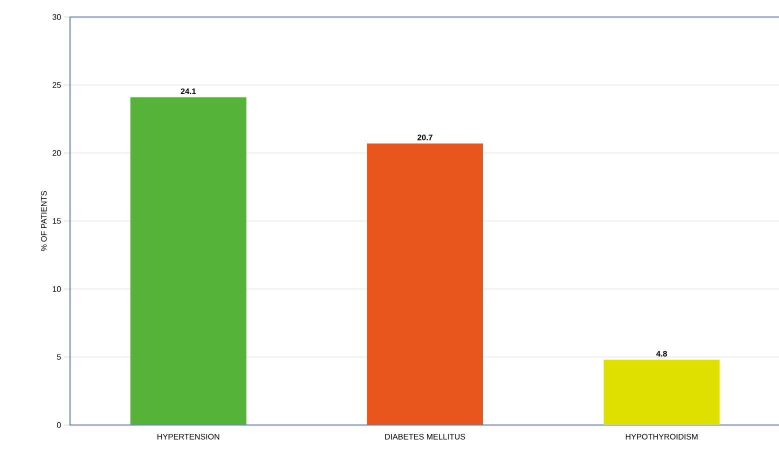 Image resolution: width=779 pixels, height=452 pixels. What do you see at coordinates (189, 437) in the screenshot?
I see `x-tick-label: HYPERTENSION` at bounding box center [189, 437].